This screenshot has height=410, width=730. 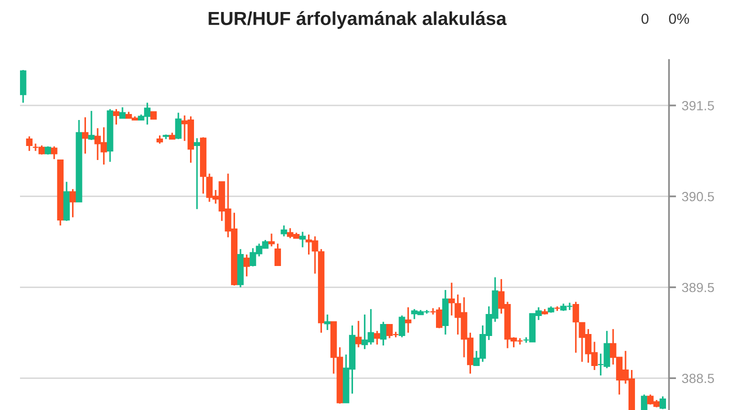 I want to click on y-tick-label: 391.5, so click(x=698, y=105).